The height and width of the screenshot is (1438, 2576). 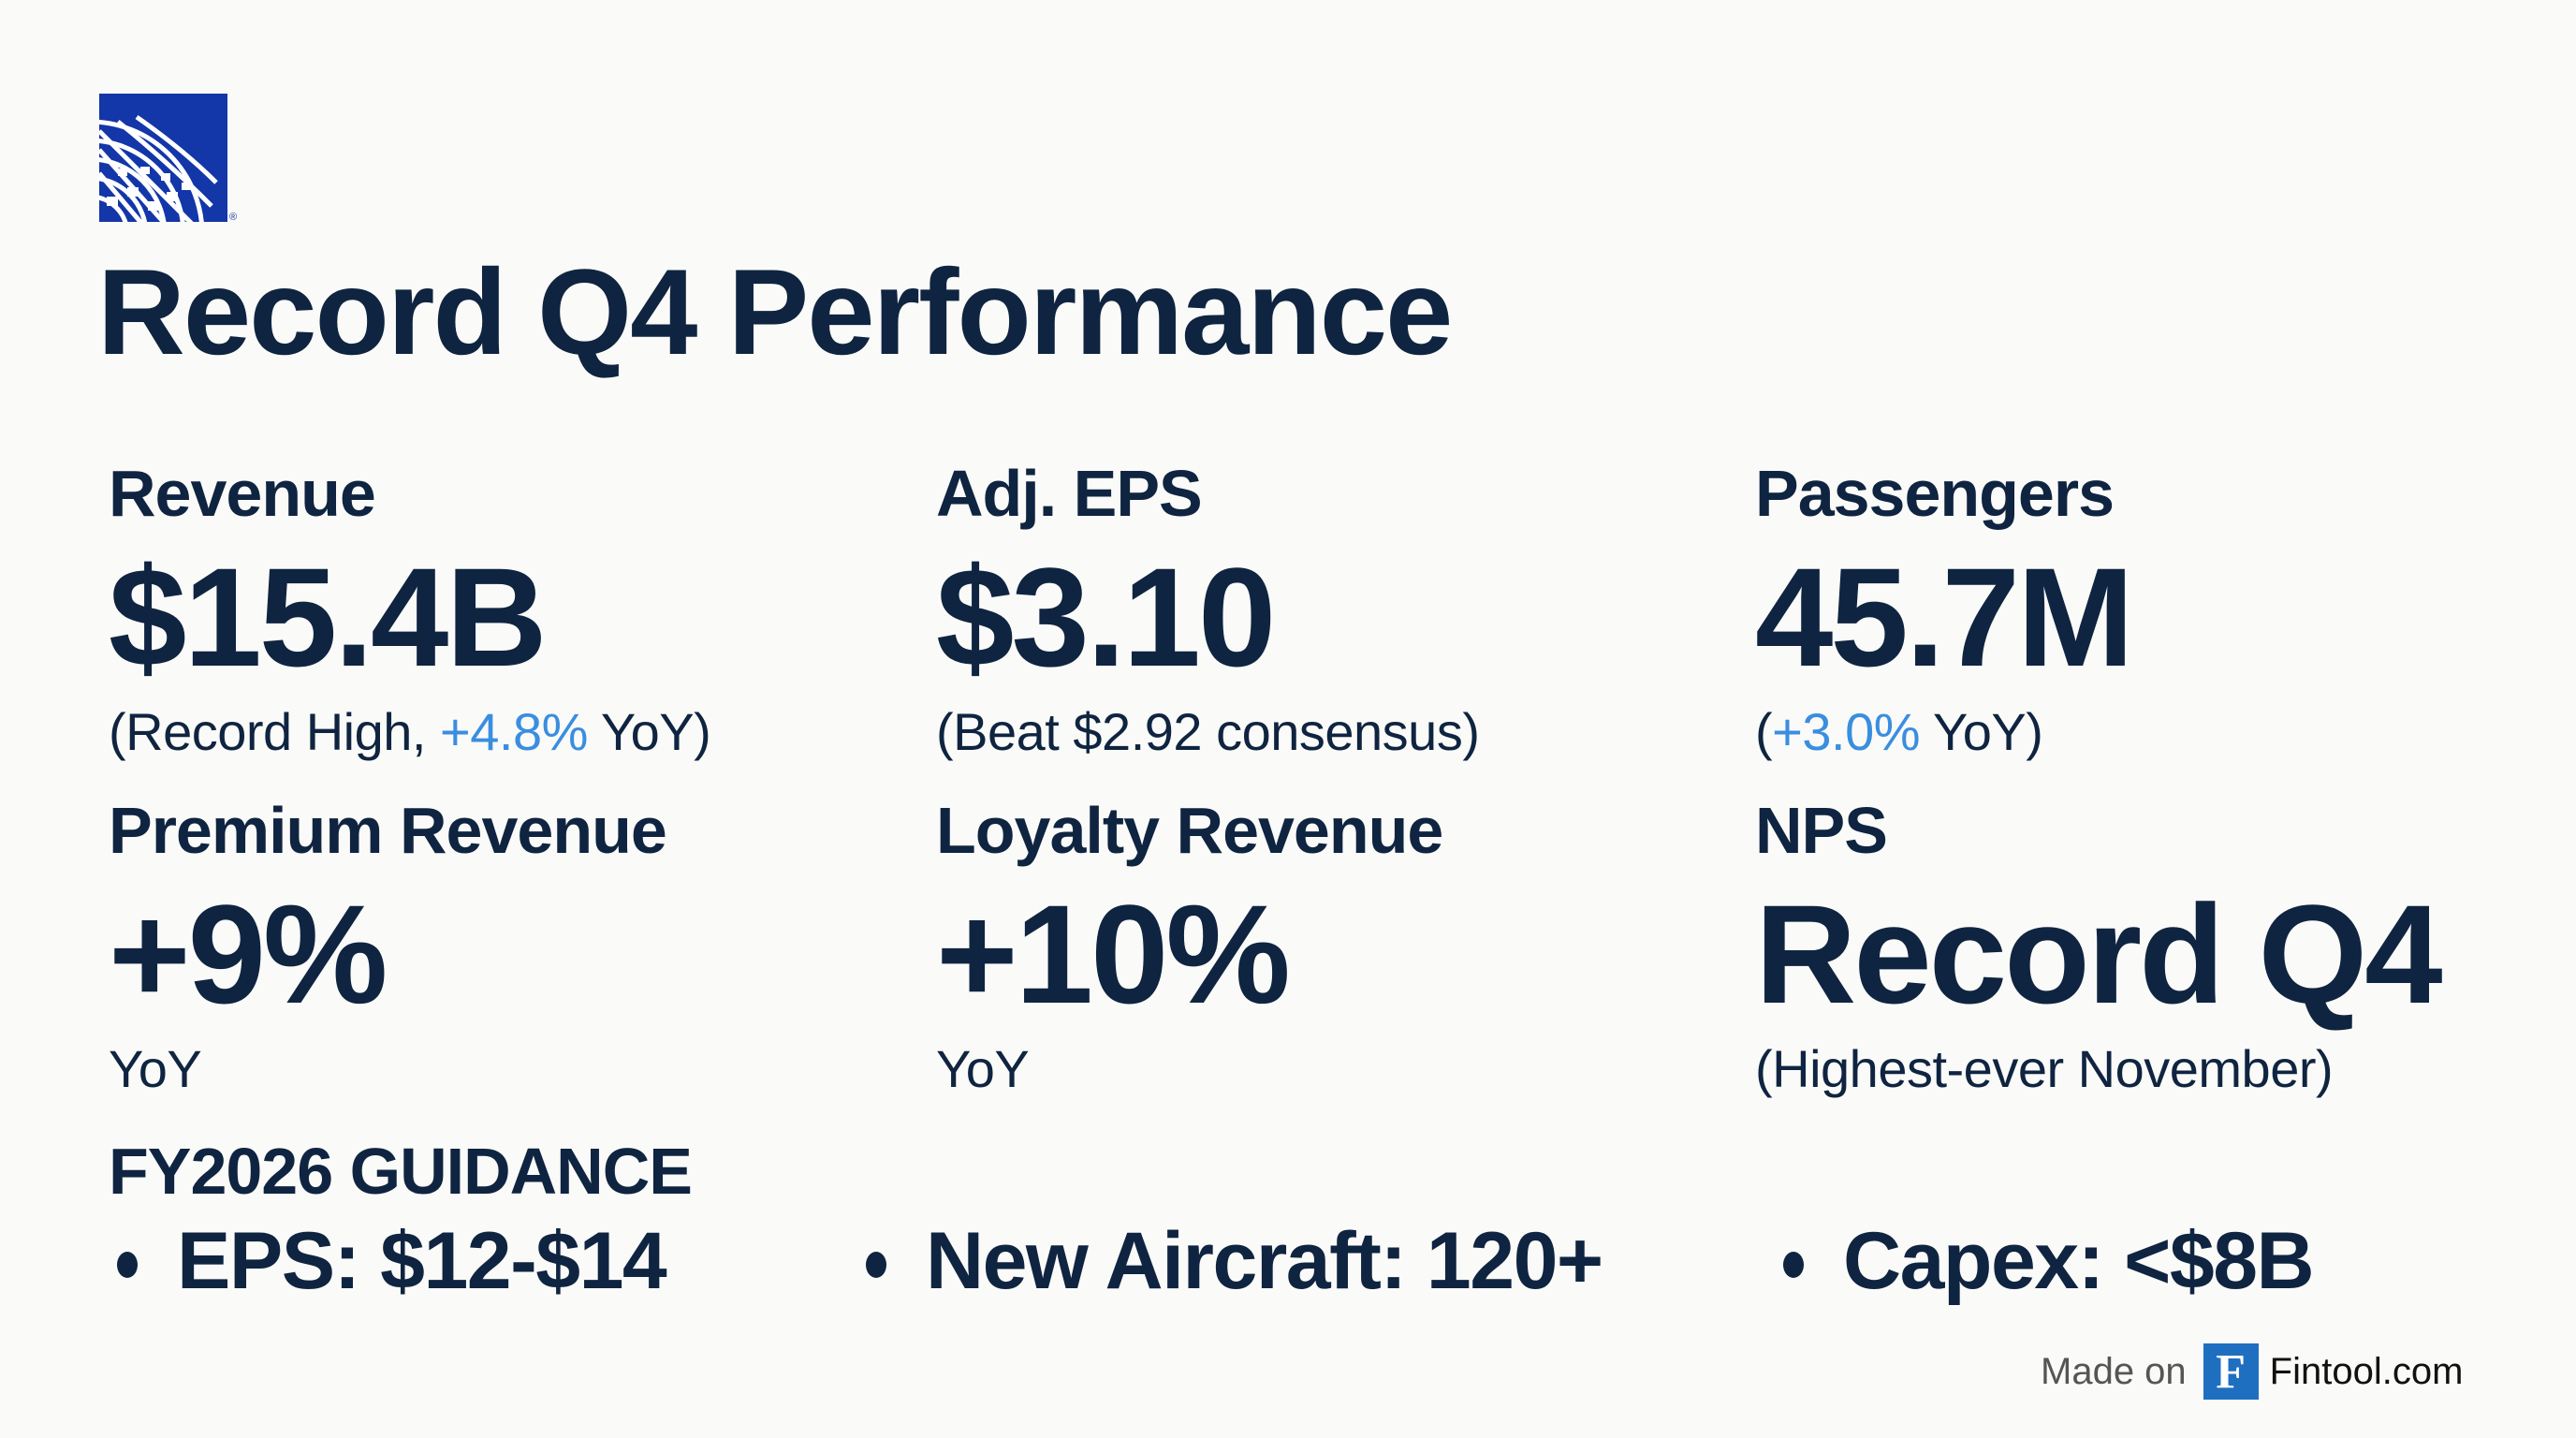 What do you see at coordinates (1113, 954) in the screenshot?
I see `metric-value: +10%` at bounding box center [1113, 954].